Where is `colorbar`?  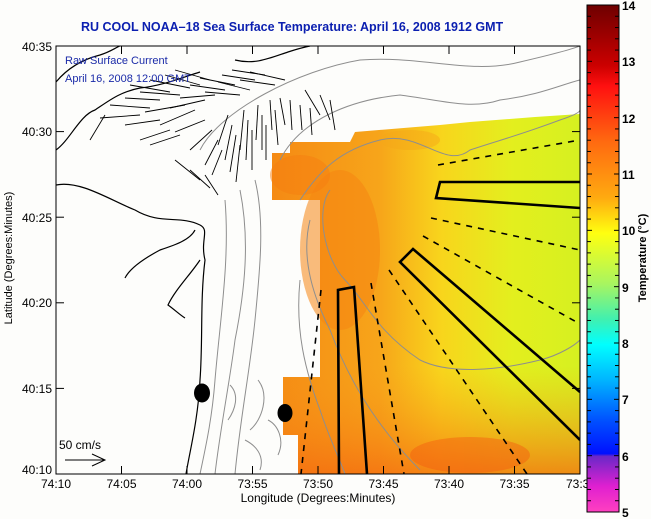 colorbar is located at coordinates (603, 258).